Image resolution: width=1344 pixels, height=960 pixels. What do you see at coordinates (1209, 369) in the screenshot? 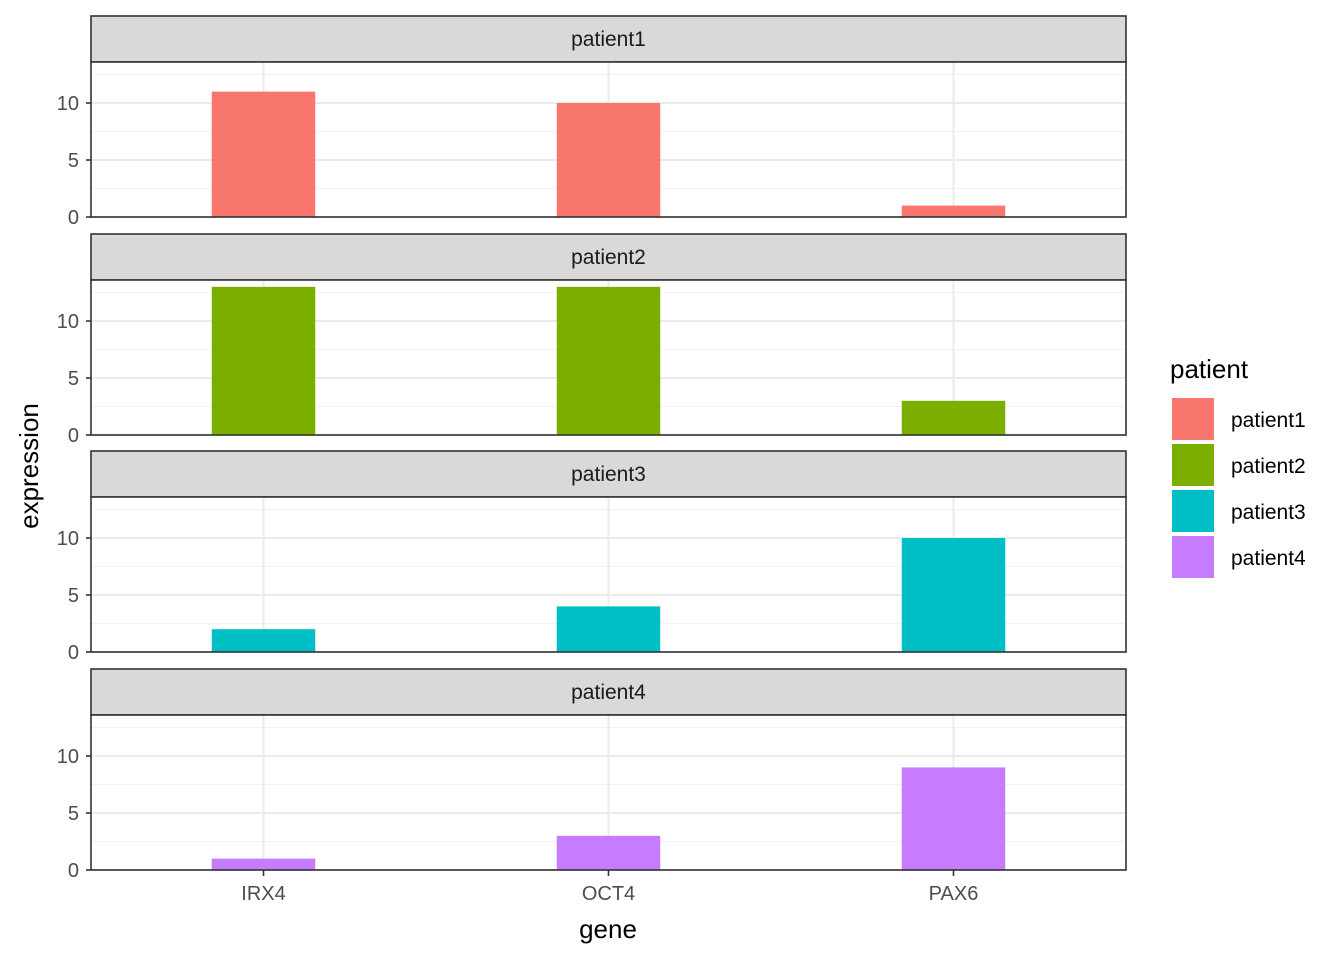
I see `legend-title: patient` at bounding box center [1209, 369].